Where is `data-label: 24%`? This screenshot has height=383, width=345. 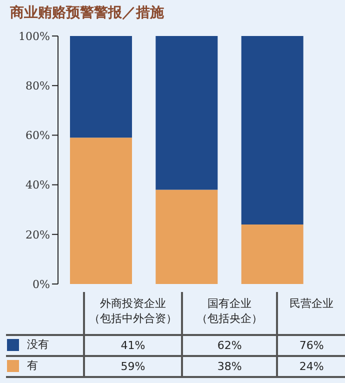
data-label: 24% is located at coordinates (311, 366).